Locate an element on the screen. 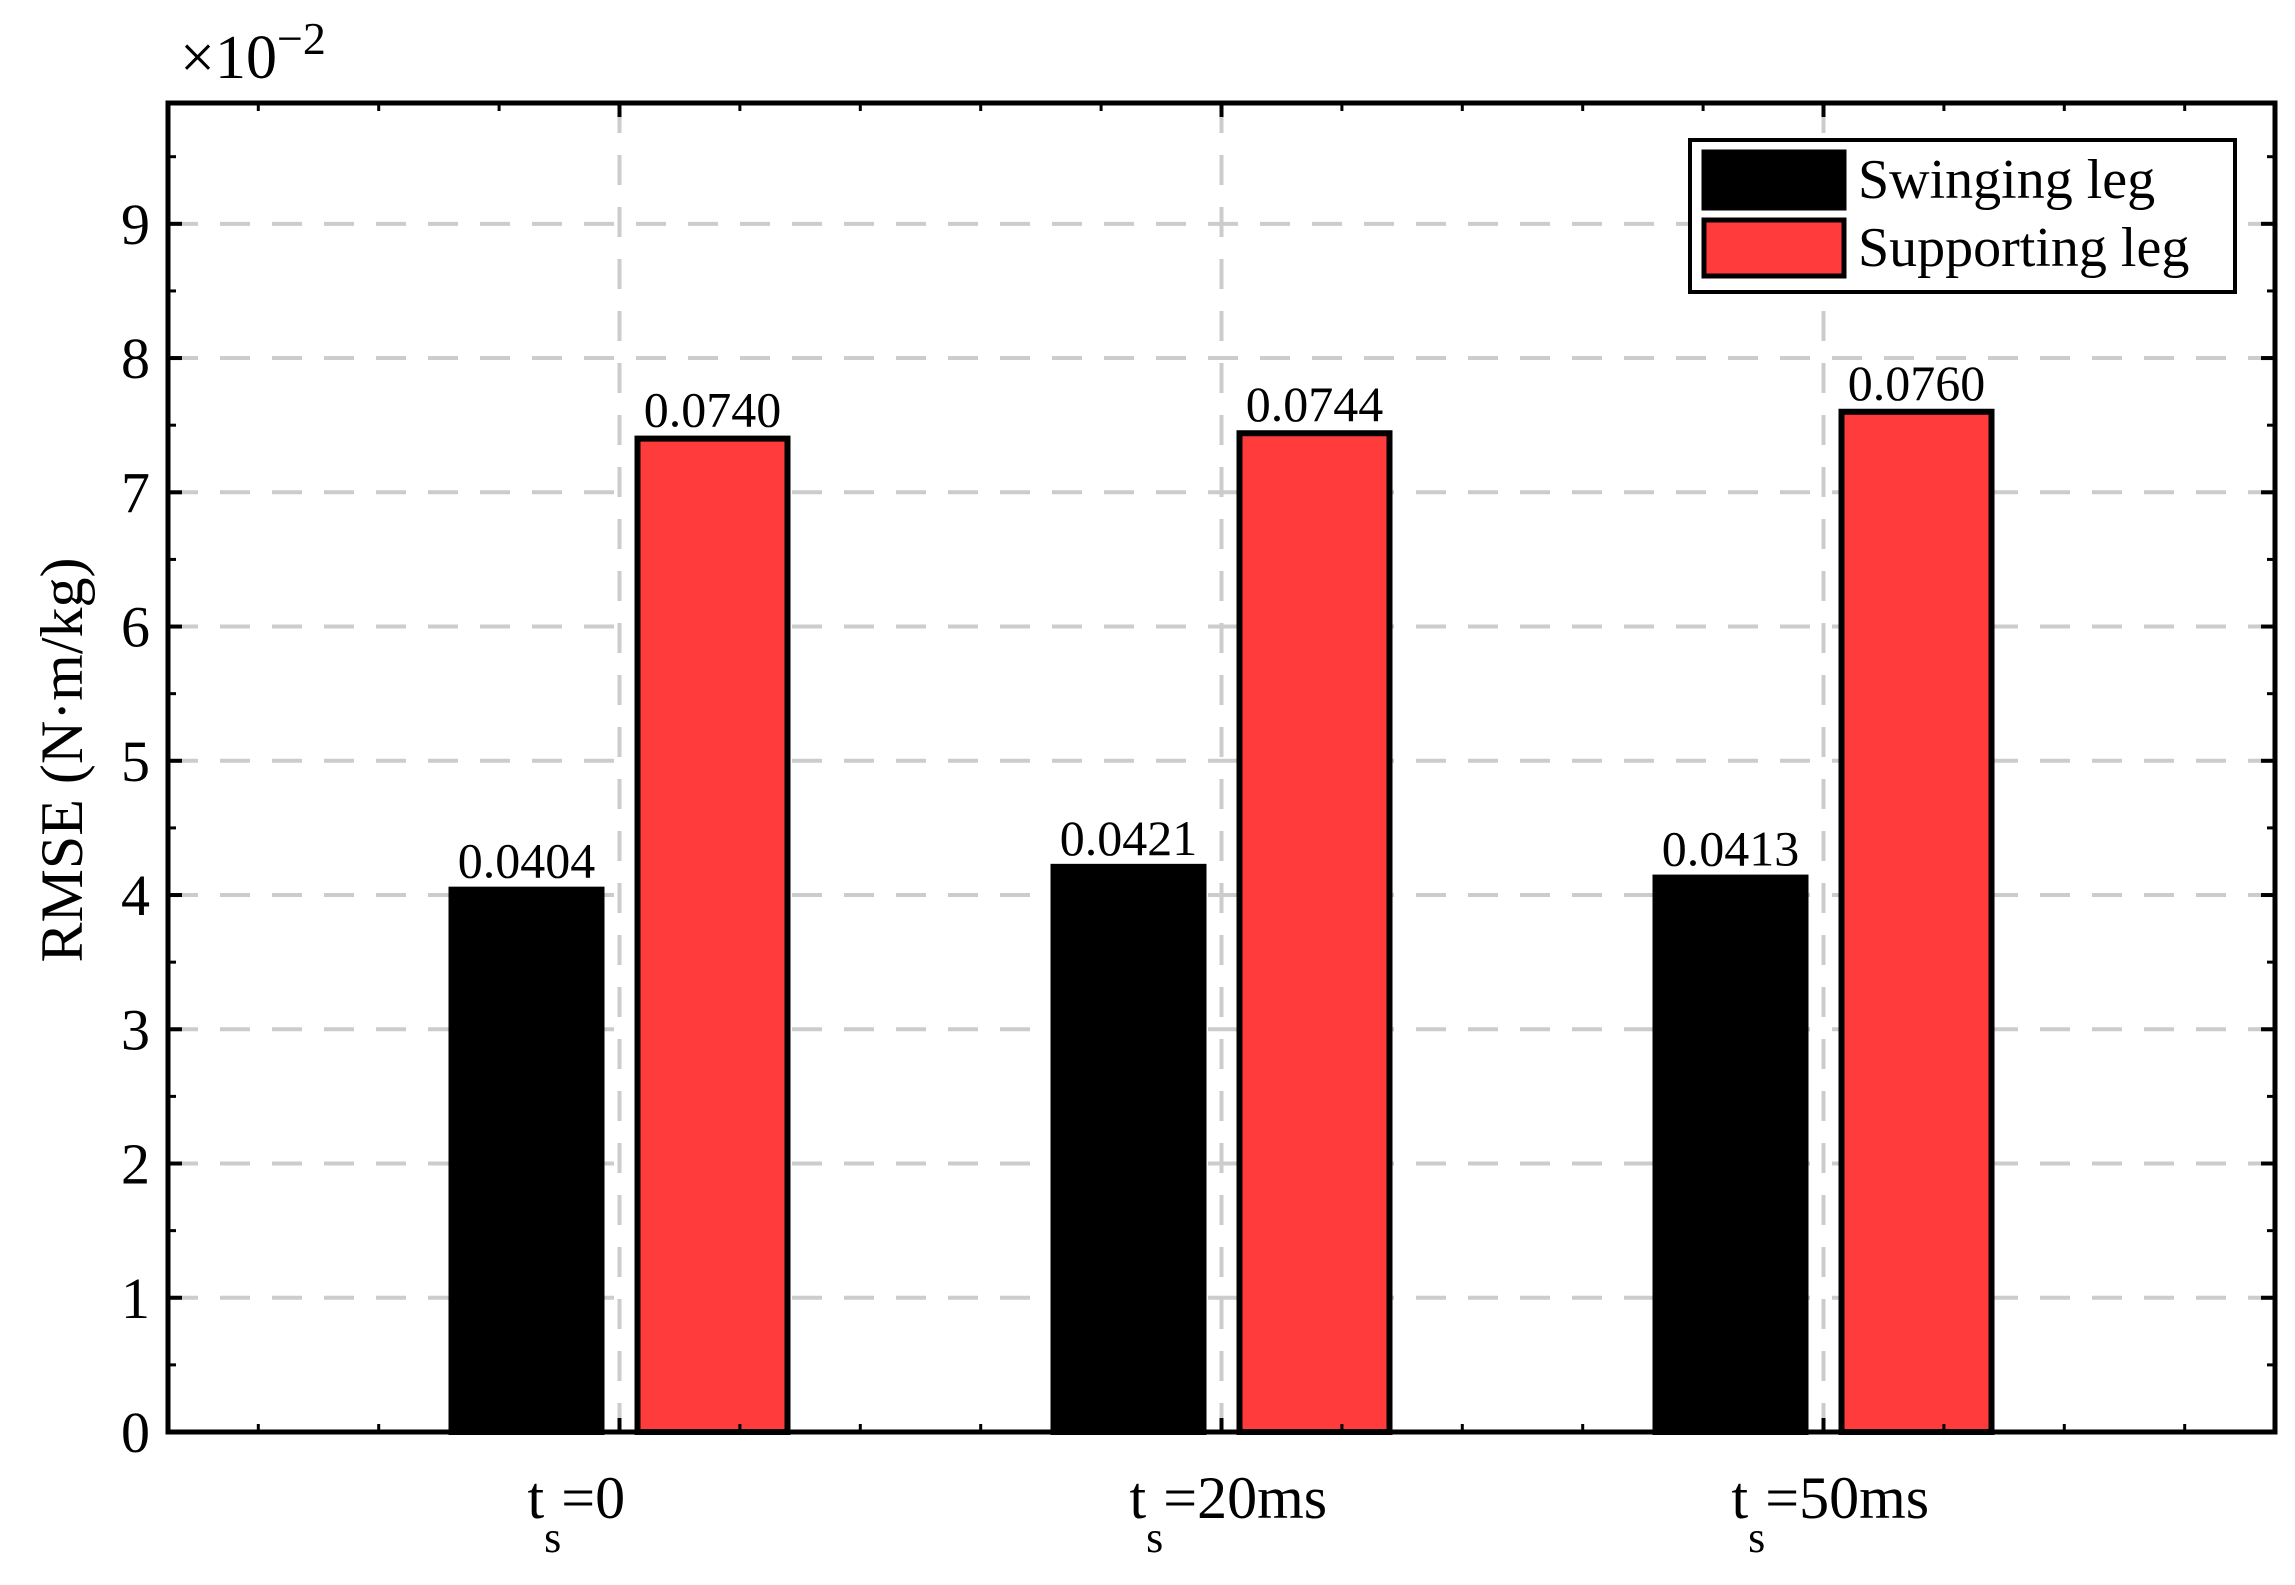 The width and height of the screenshot is (2295, 1585). data-label: 0.0413 is located at coordinates (1731, 849).